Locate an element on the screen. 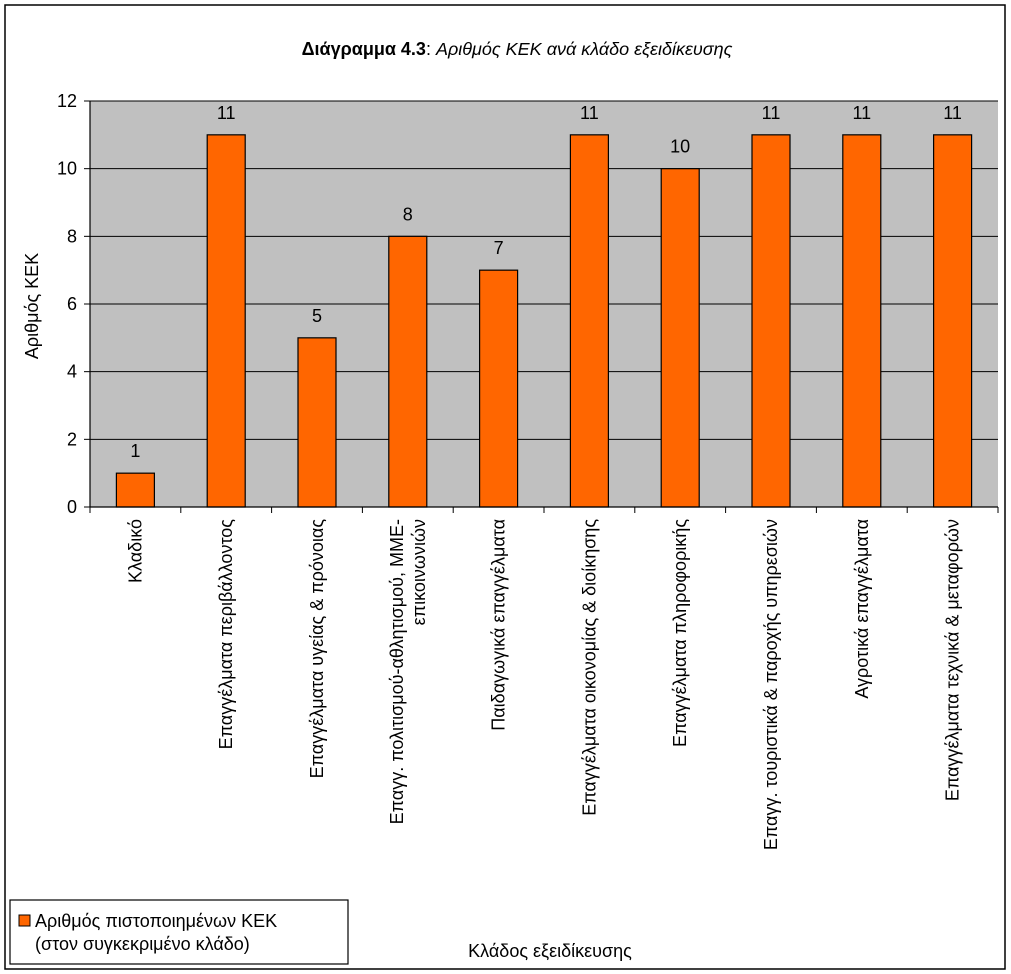  y-tick-label-8: 8 is located at coordinates (72, 236).